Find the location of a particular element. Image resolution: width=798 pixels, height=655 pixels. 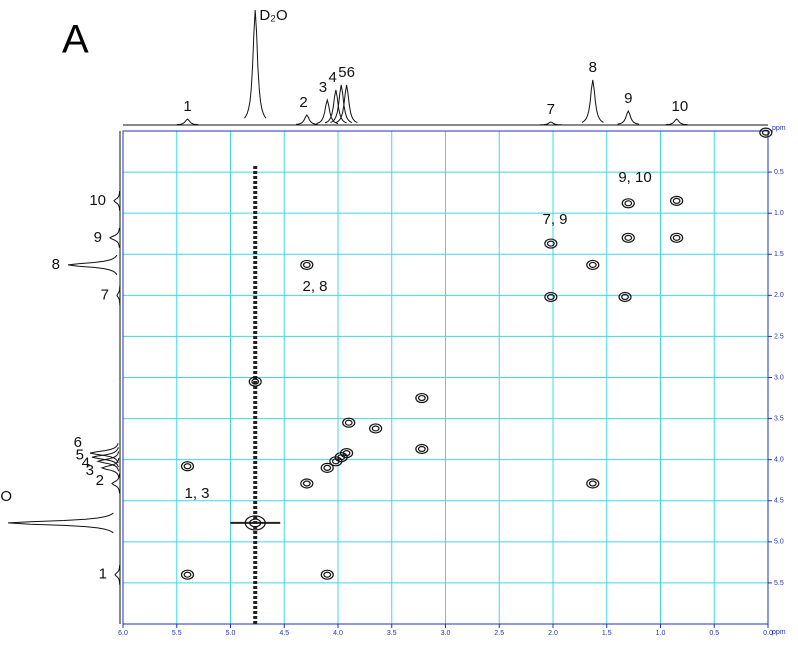

peak-label: 10 is located at coordinates (680, 106).